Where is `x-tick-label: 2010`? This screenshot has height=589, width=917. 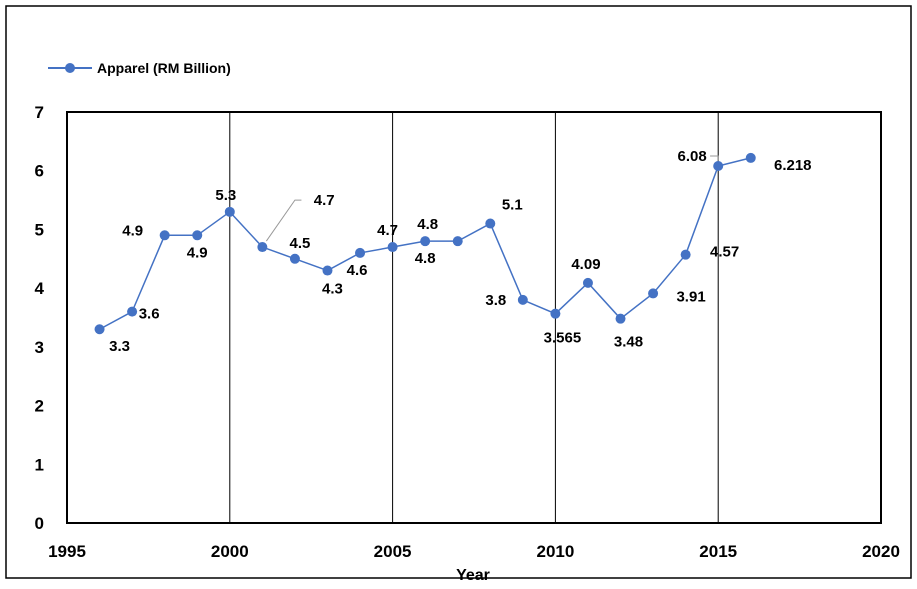 x-tick-label: 2010 is located at coordinates (555, 551).